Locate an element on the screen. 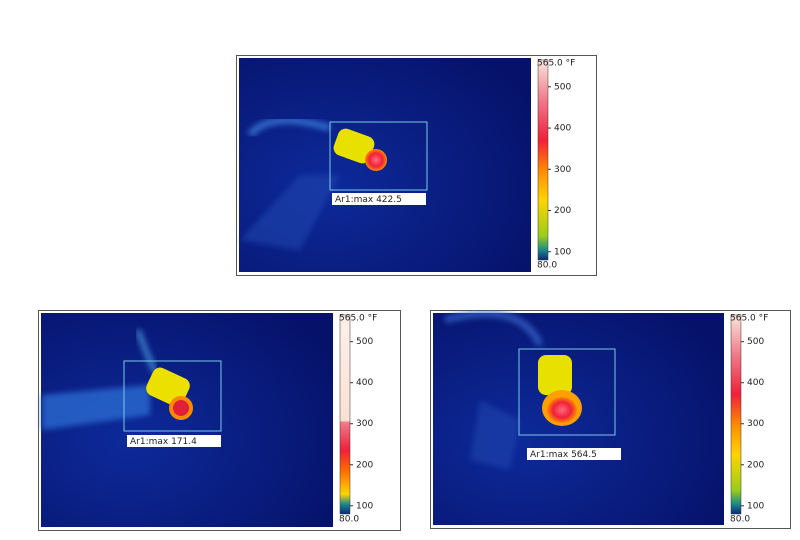  roi-label: Ar1:max 422.5 is located at coordinates (368, 200).